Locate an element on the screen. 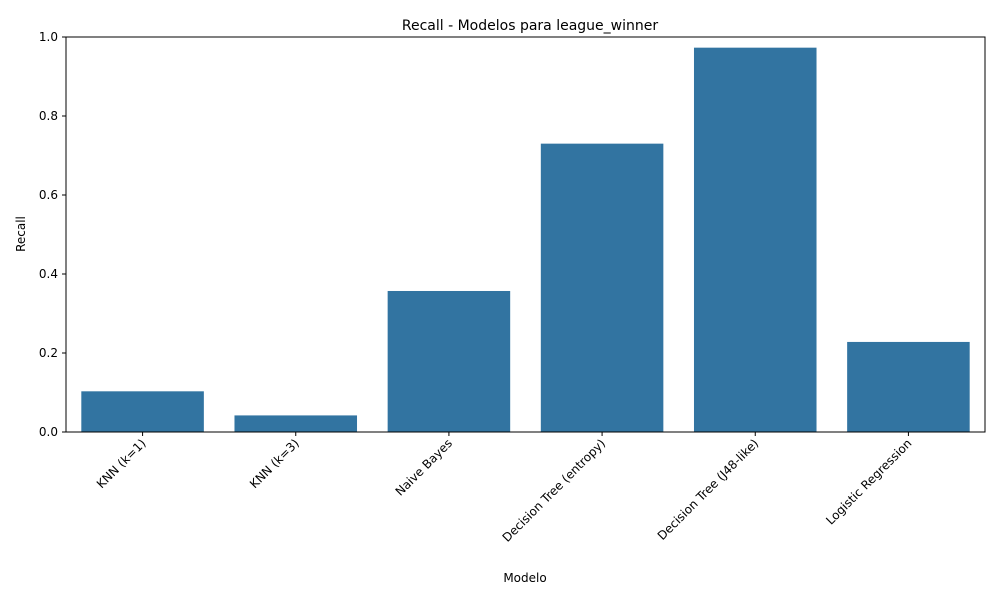 The image size is (1000, 600). x-tick-label: Naive Bayes is located at coordinates (424, 467).